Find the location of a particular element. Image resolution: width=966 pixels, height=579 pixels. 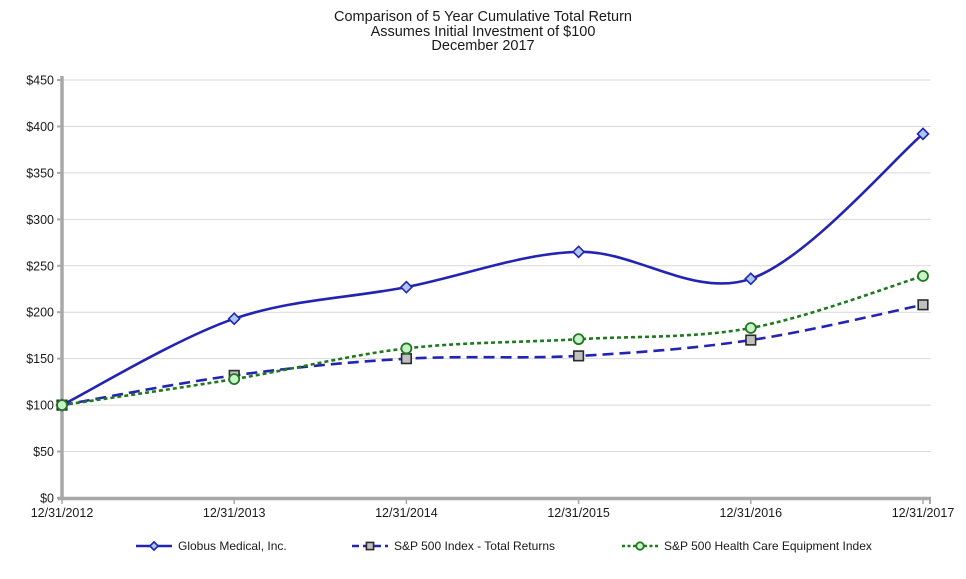

svg-text: $100 is located at coordinates (40, 406).